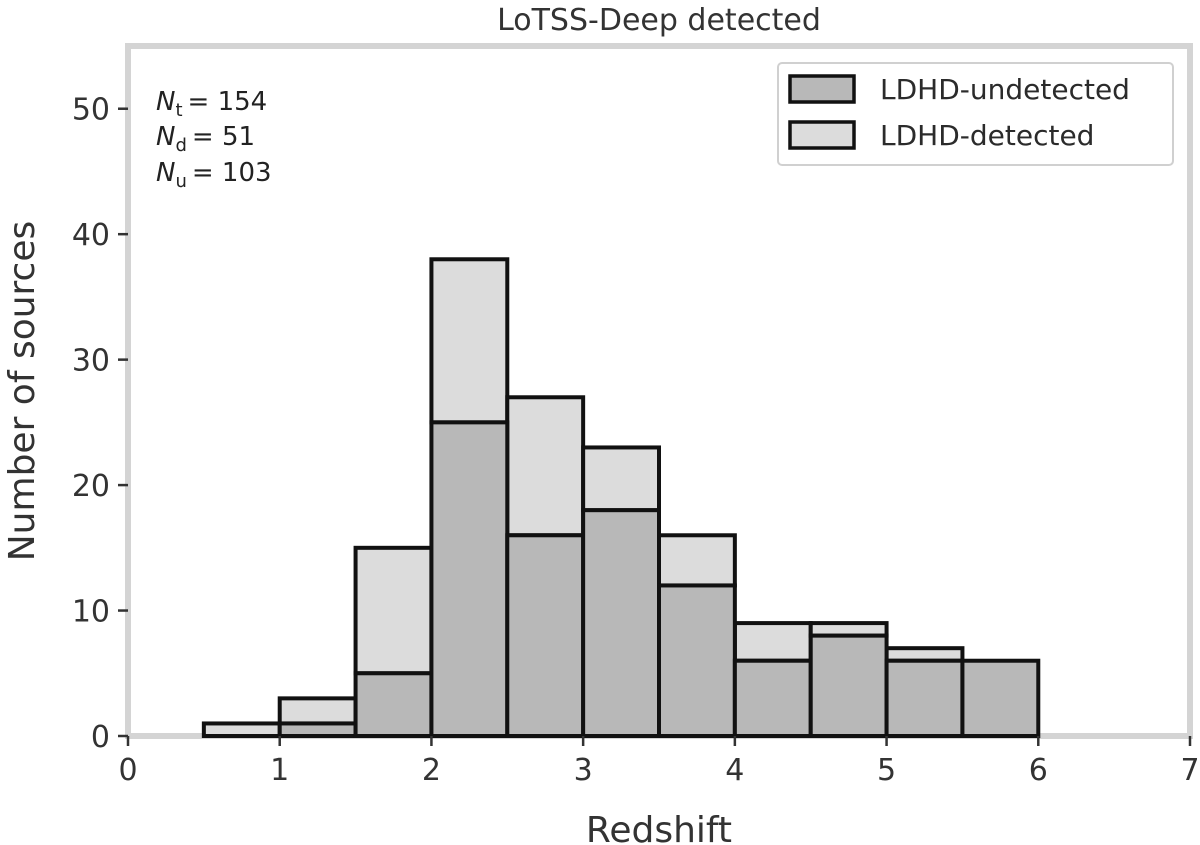 This screenshot has height=845, width=1200. Describe the element at coordinates (91, 235) in the screenshot. I see `y-tick-label: 40` at that location.